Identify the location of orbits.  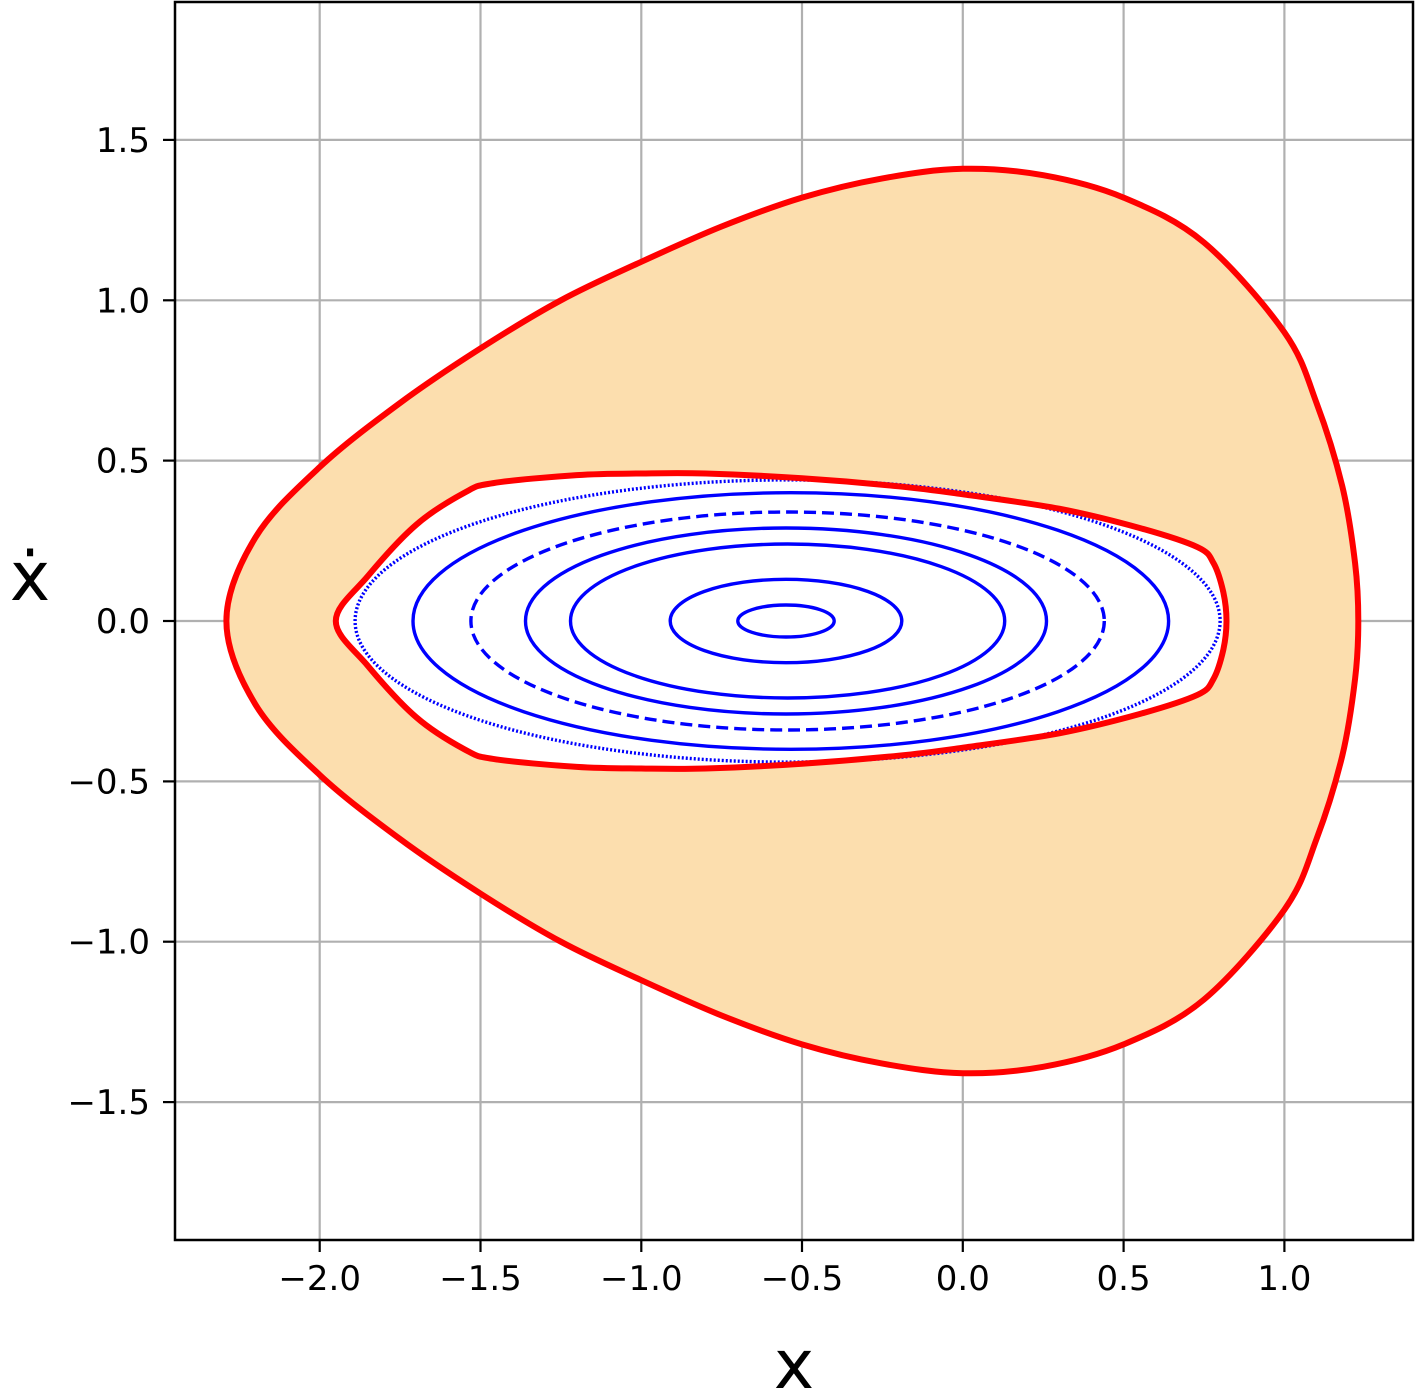
(787, 621).